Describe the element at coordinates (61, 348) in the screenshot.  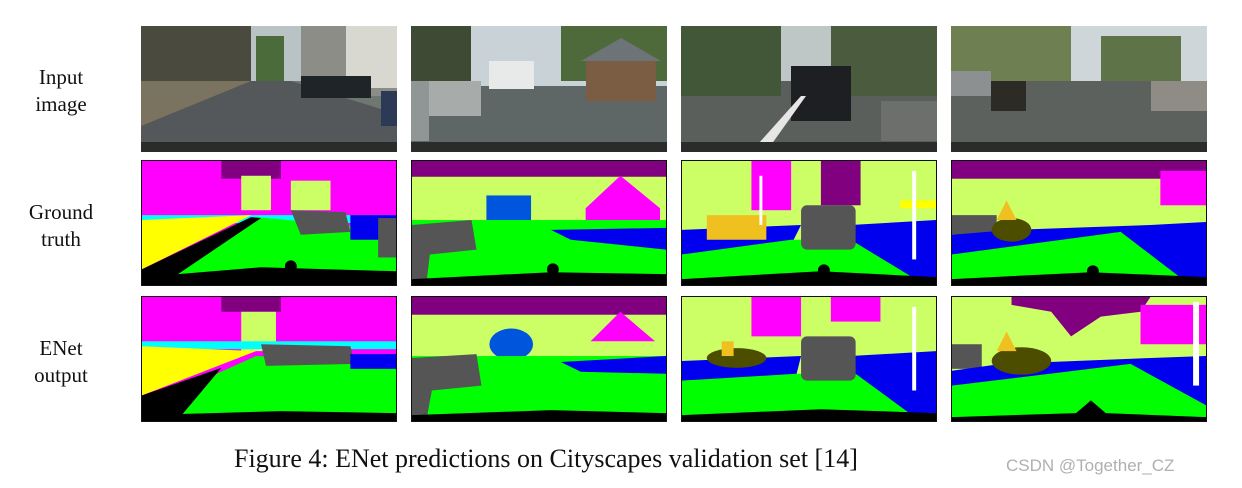
I see `row-label-line: ENet` at that location.